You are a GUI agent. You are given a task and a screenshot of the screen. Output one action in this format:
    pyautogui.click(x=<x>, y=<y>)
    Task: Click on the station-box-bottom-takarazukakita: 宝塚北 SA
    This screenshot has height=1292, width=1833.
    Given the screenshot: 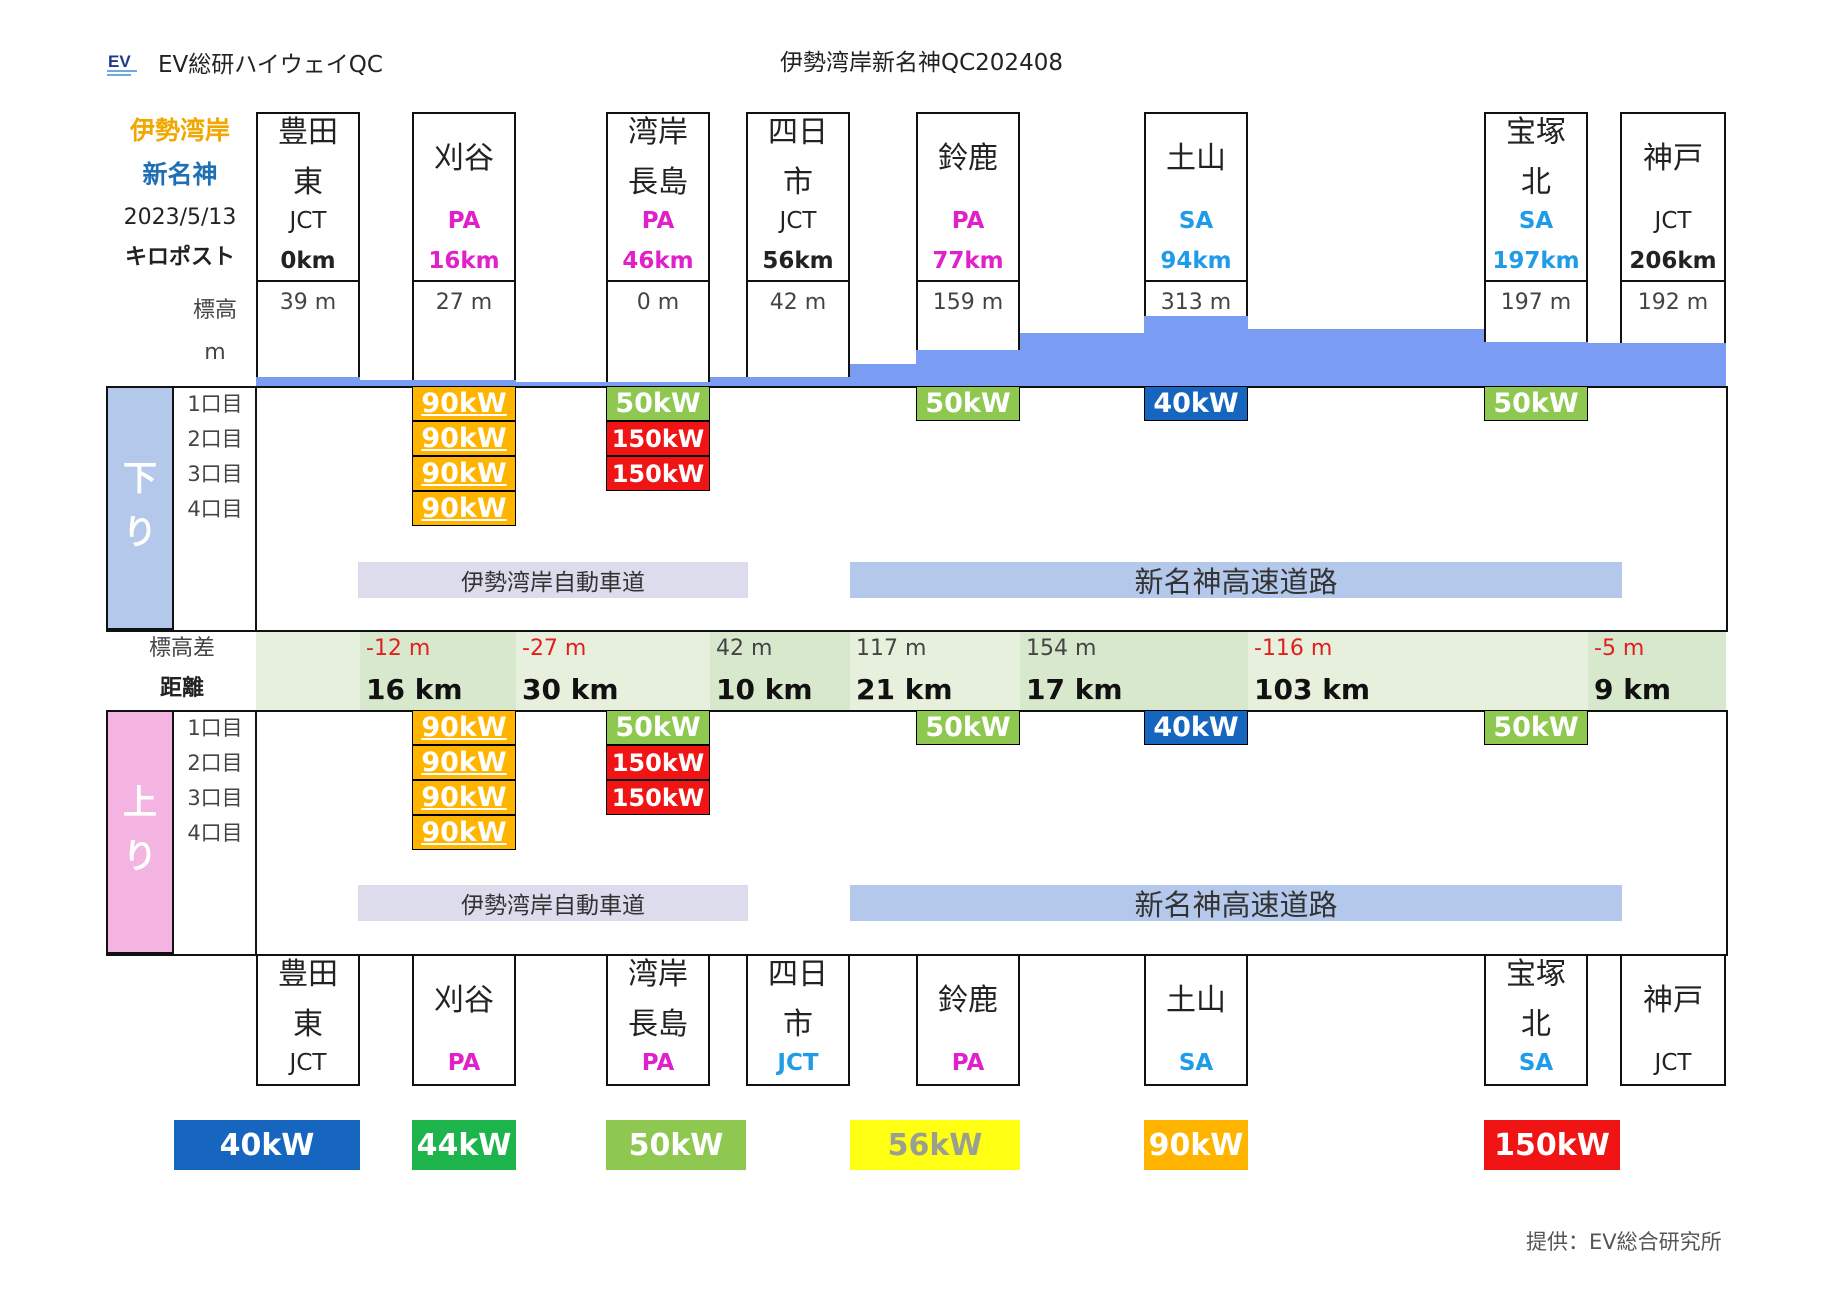 What is the action you would take?
    pyautogui.click(x=1536, y=1020)
    